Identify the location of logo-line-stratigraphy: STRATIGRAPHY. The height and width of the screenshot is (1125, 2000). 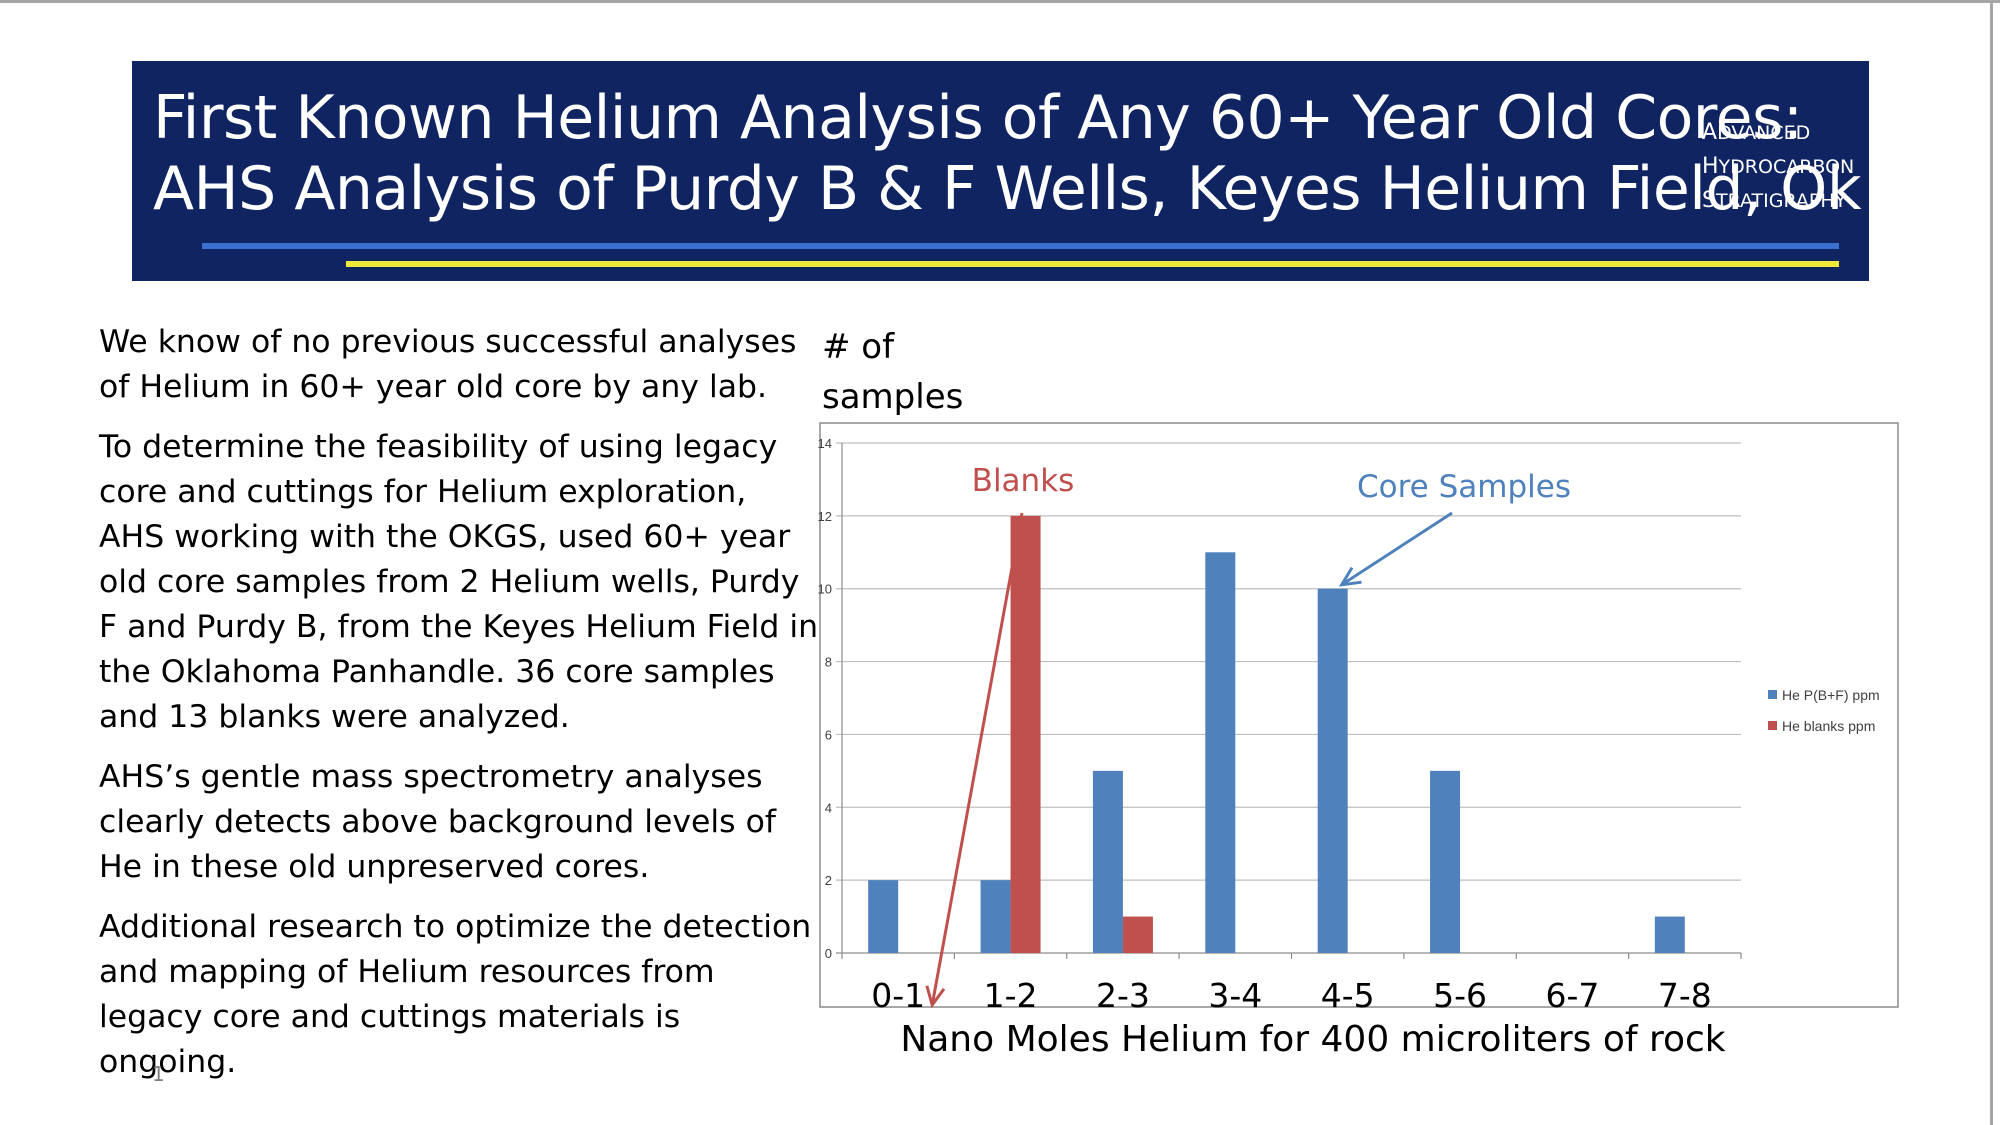
(1774, 200).